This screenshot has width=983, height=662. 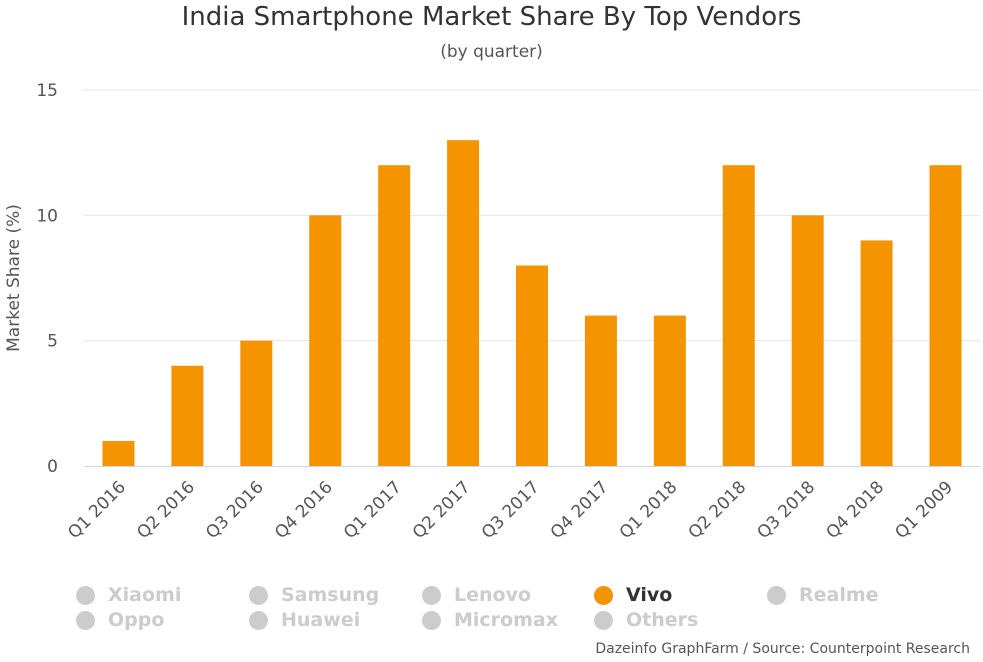 I want to click on chart-subtitle: (by quarter), so click(x=491, y=52).